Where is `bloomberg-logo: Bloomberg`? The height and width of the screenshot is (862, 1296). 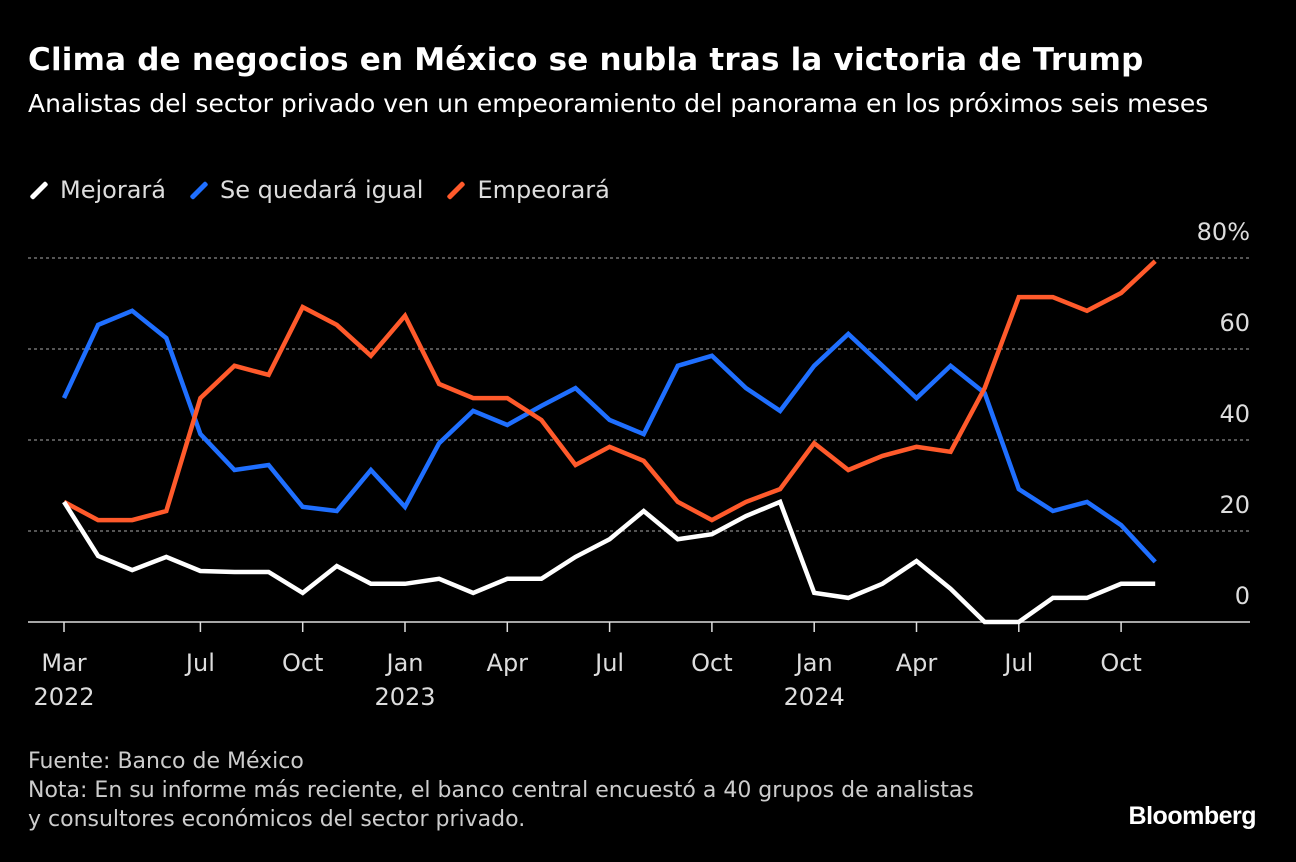 bloomberg-logo: Bloomberg is located at coordinates (1192, 816).